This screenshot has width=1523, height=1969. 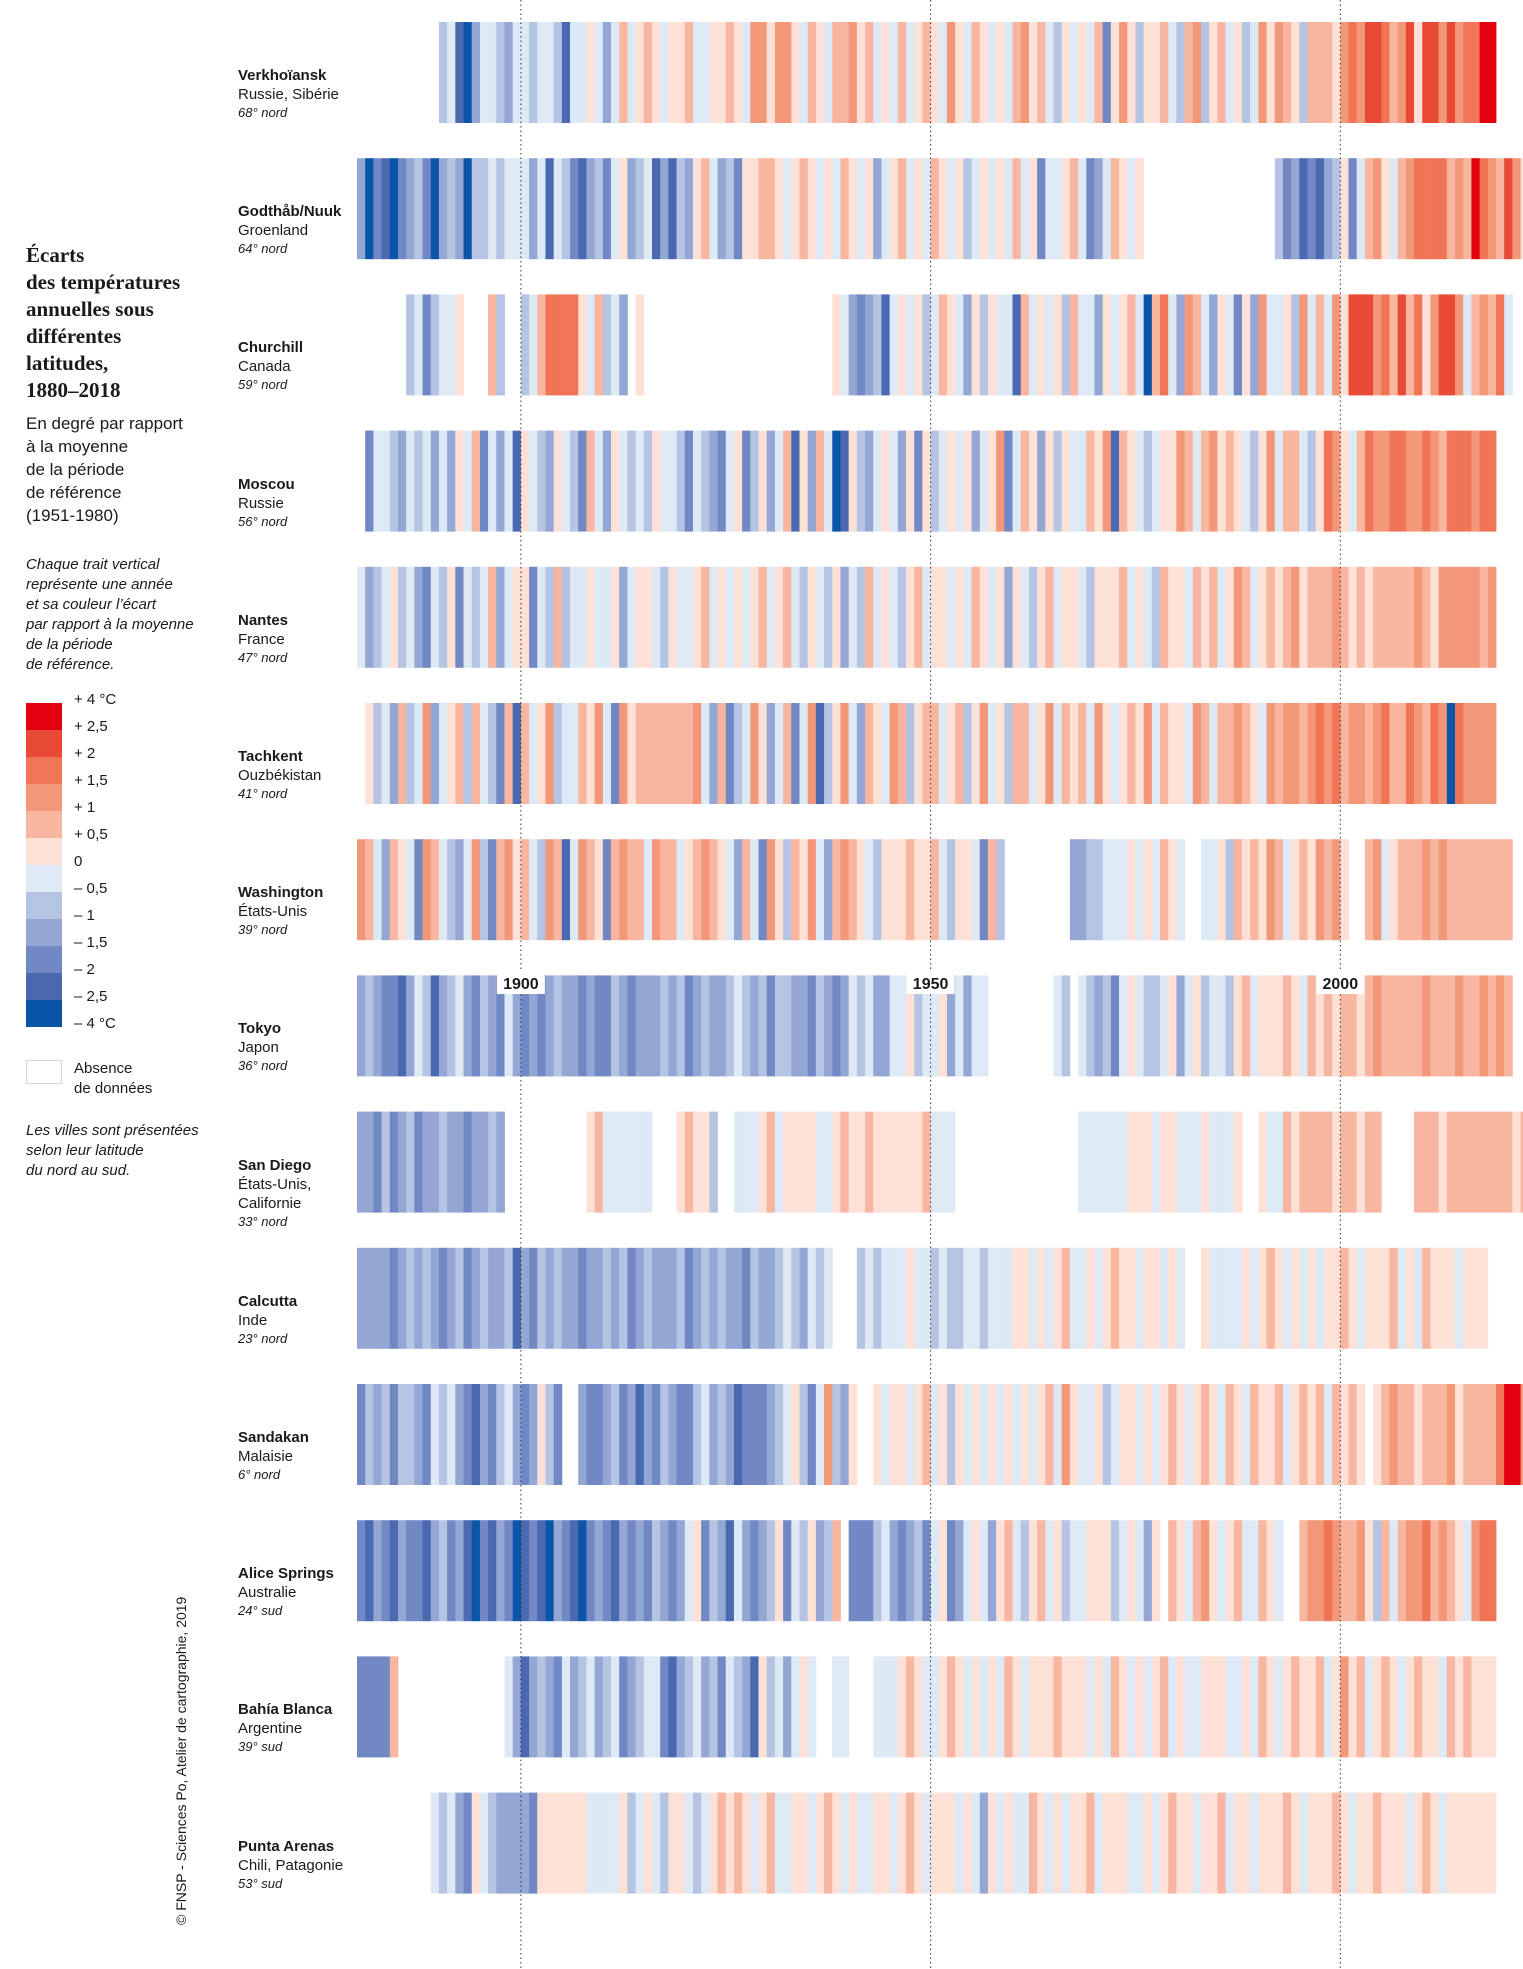 What do you see at coordinates (300, 911) in the screenshot?
I see `city-label: Washington États-Unis 39° nord` at bounding box center [300, 911].